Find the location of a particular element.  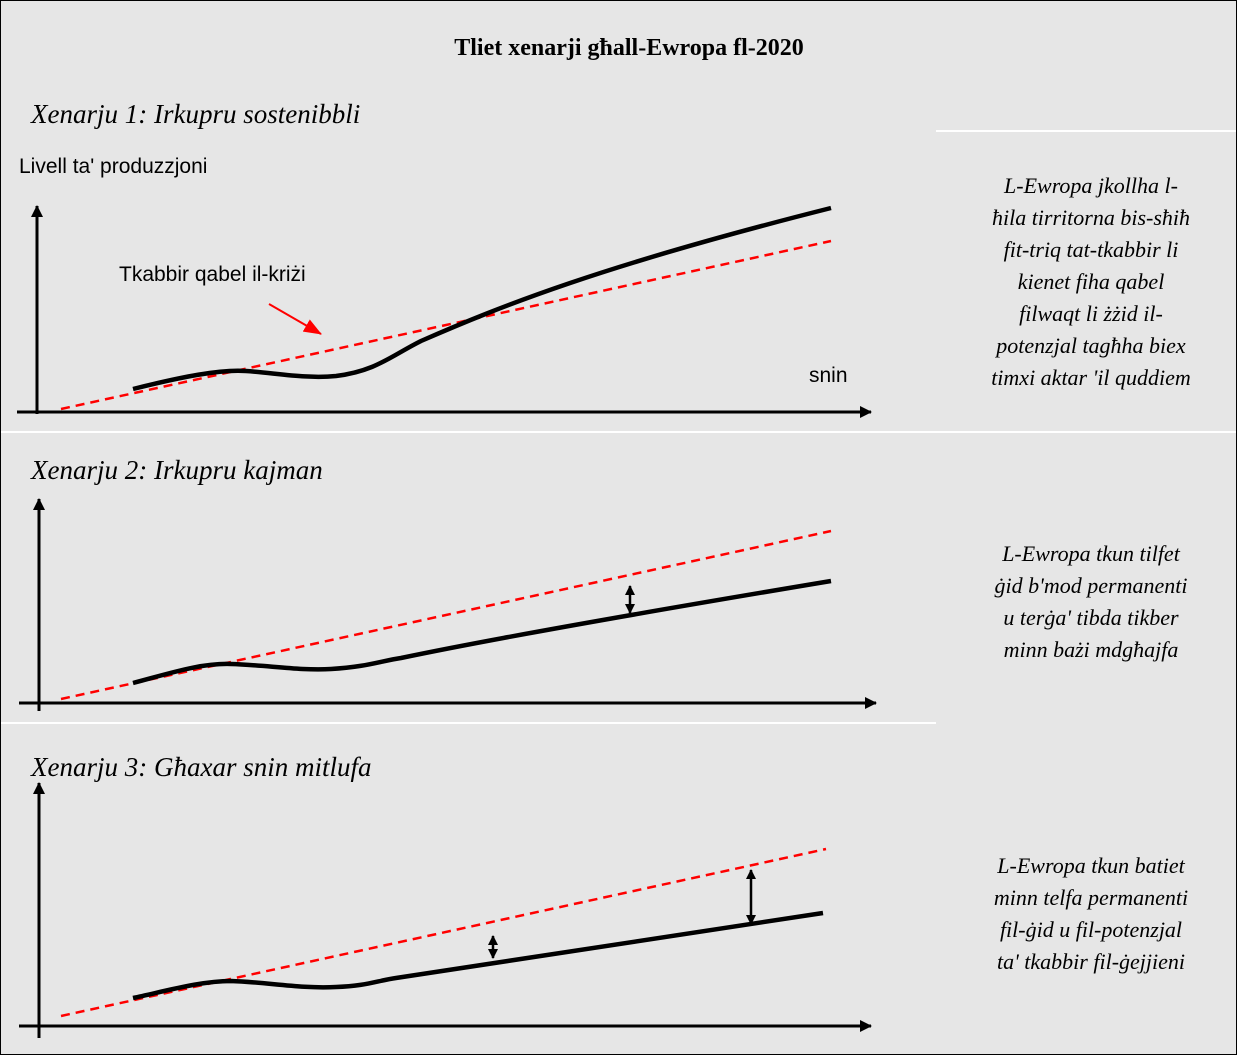

description-line: minn telfa permanenti is located at coordinates (1091, 897).